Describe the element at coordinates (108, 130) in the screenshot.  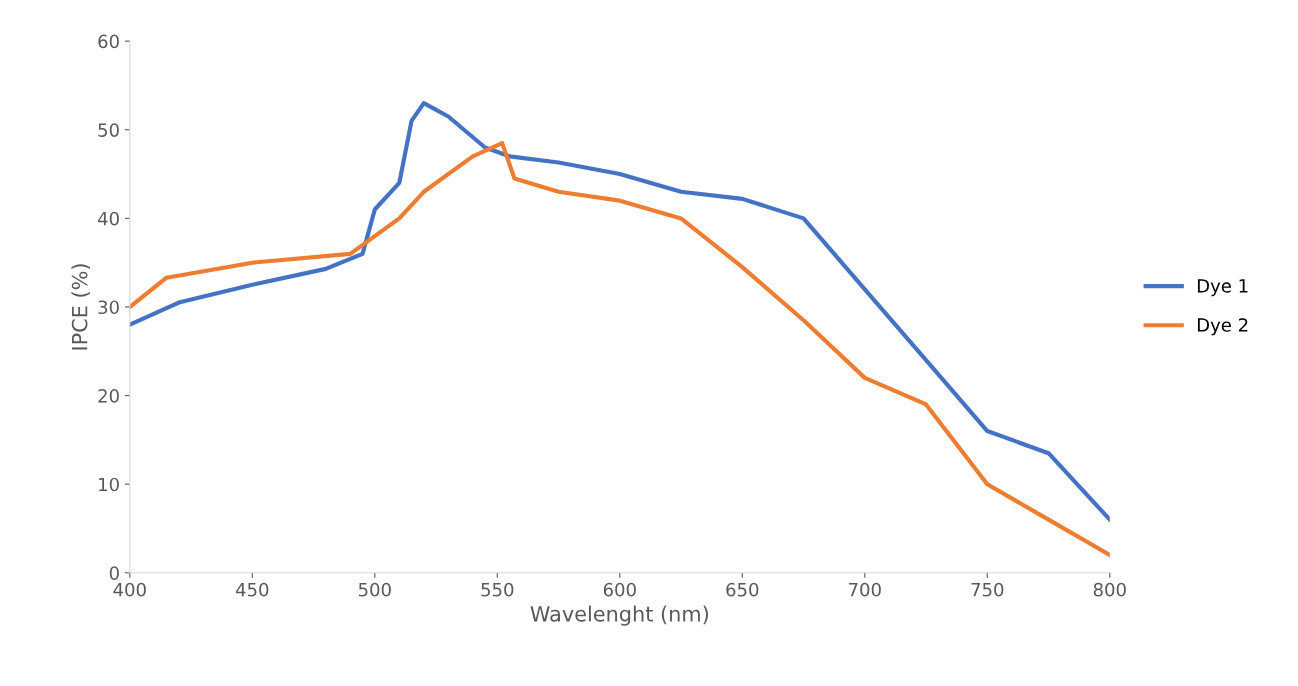
I see `y-tick-label: 50` at that location.